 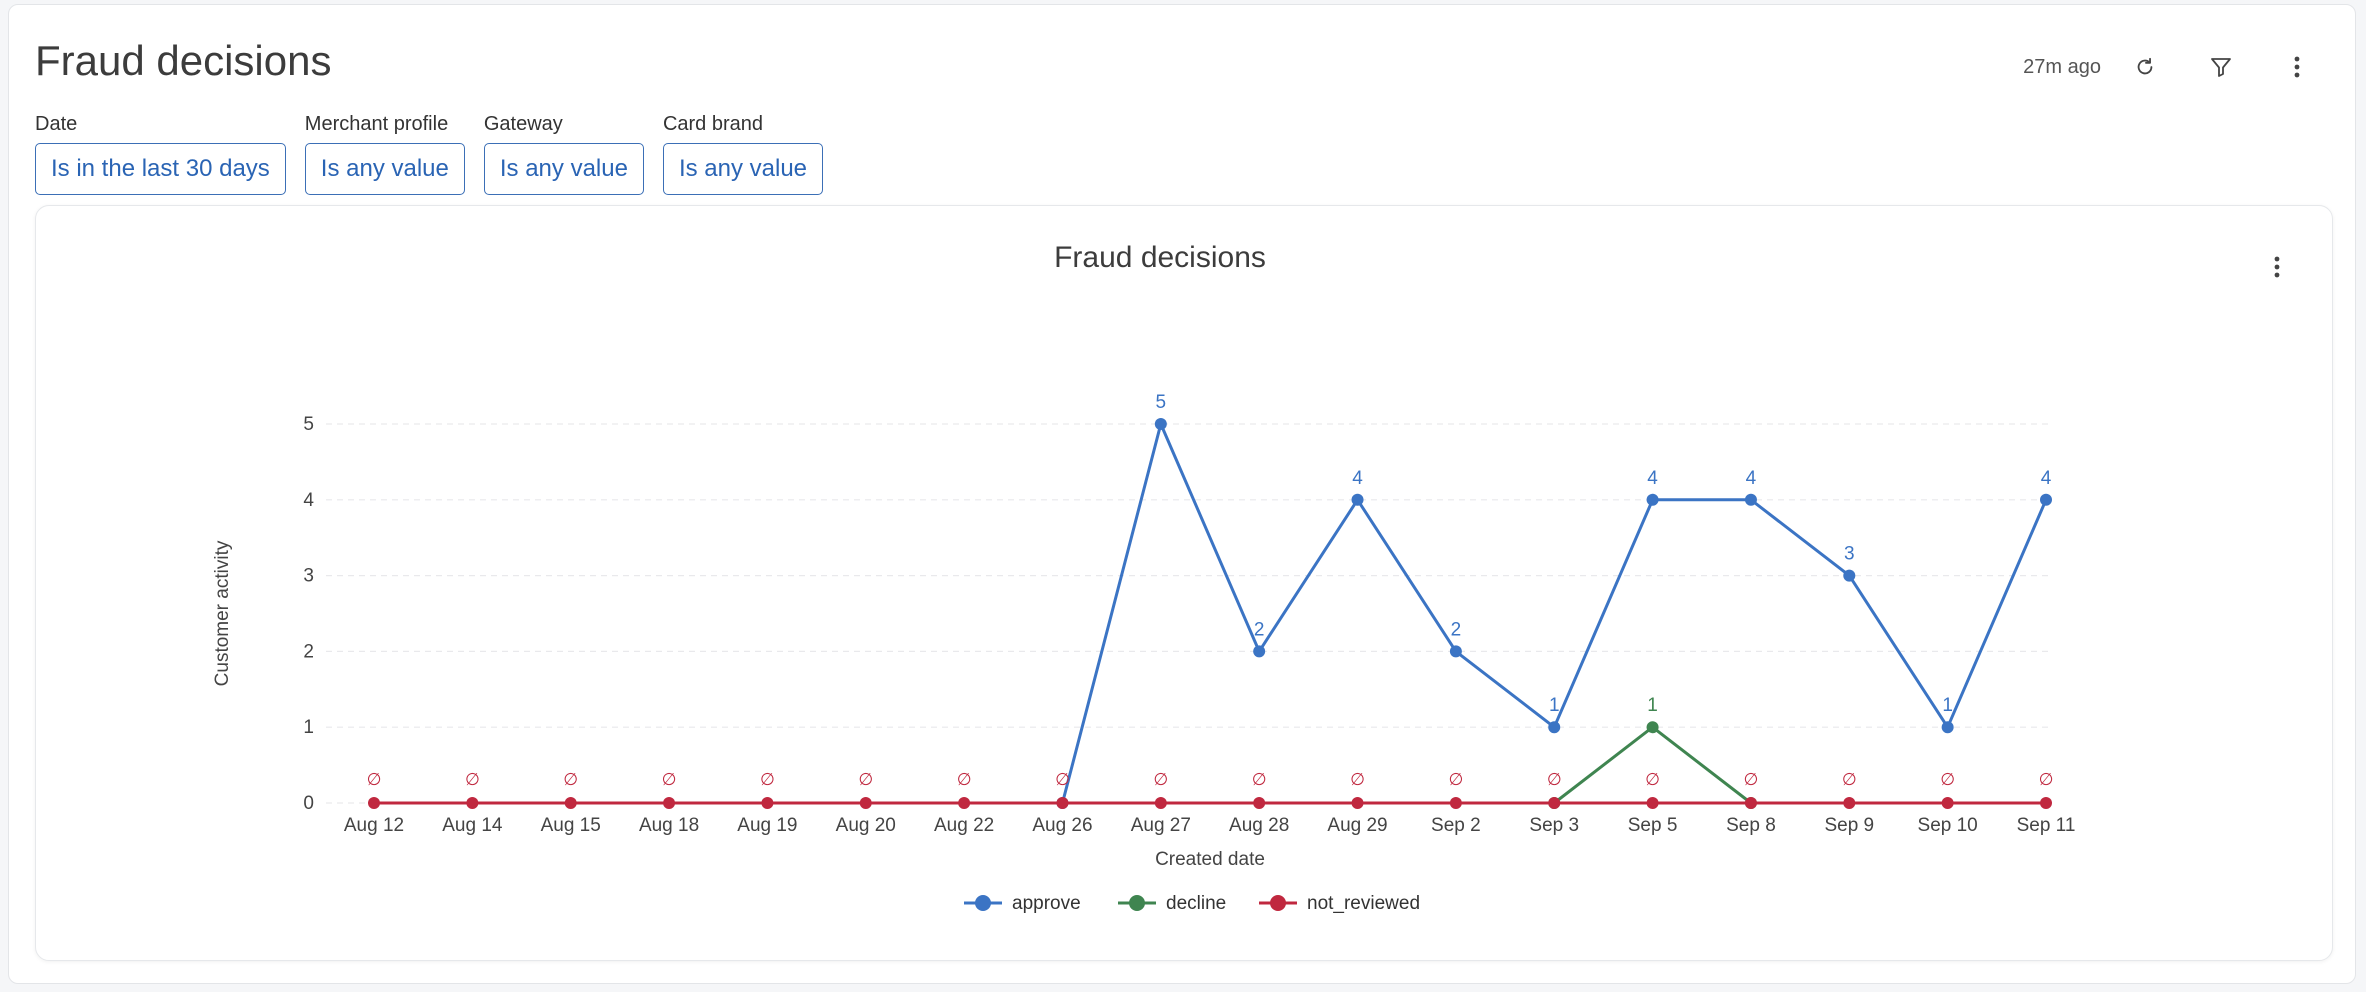 What do you see at coordinates (376, 124) in the screenshot?
I see `filter-label: Merchant profile` at bounding box center [376, 124].